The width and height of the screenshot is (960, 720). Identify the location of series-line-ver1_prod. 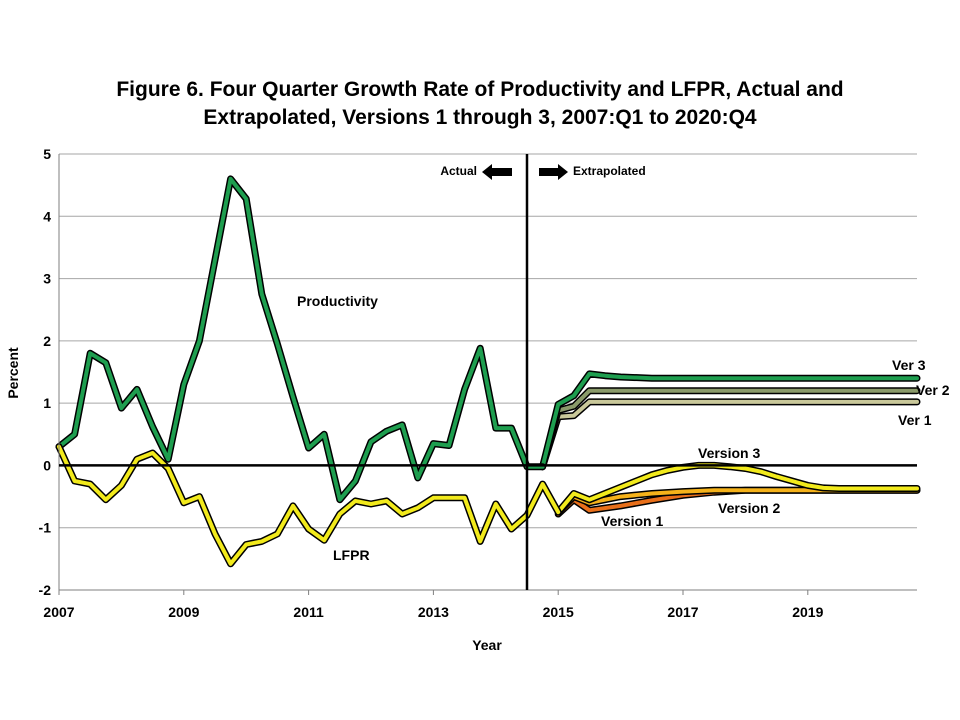
(729, 434).